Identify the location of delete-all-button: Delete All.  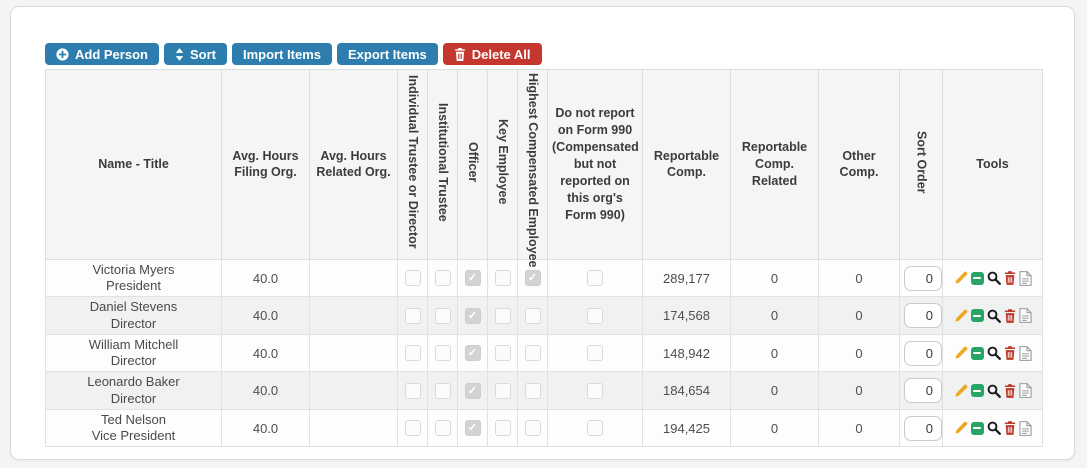
(492, 54).